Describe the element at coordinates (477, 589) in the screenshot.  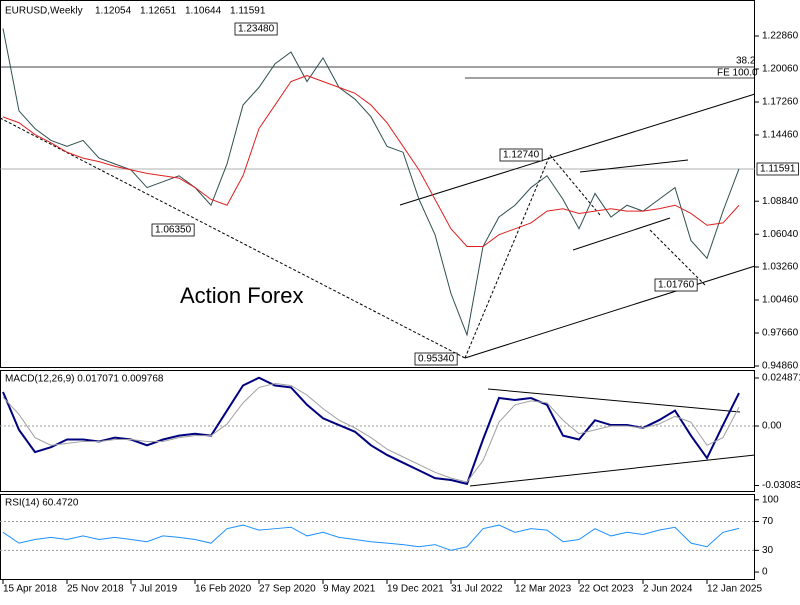
I see `x-tick-label: 31 Jul 2022` at that location.